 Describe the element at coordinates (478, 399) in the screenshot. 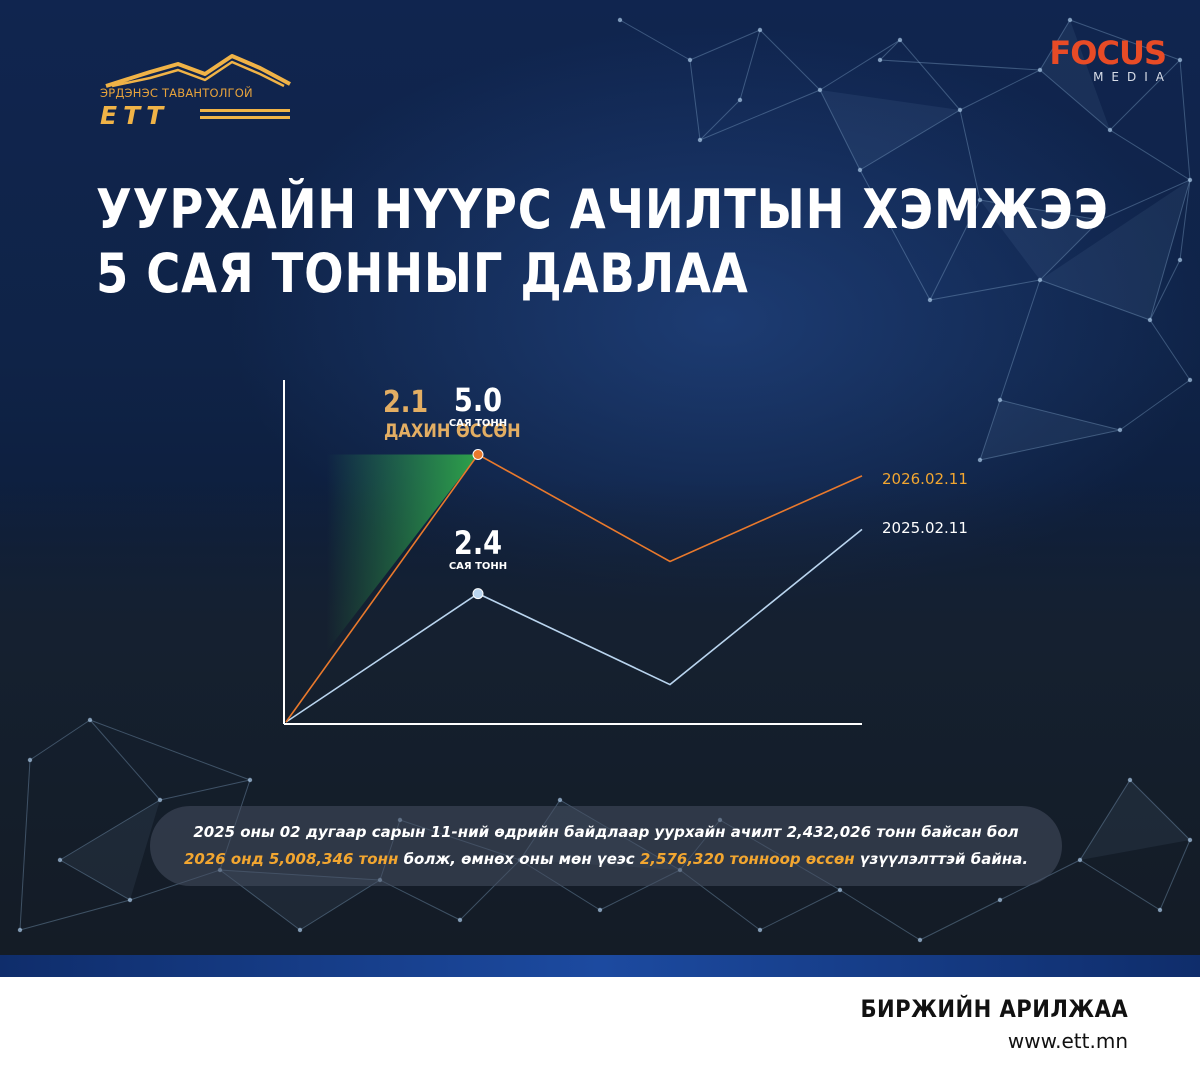

I see `data-label-2026-peak: 5.0` at that location.